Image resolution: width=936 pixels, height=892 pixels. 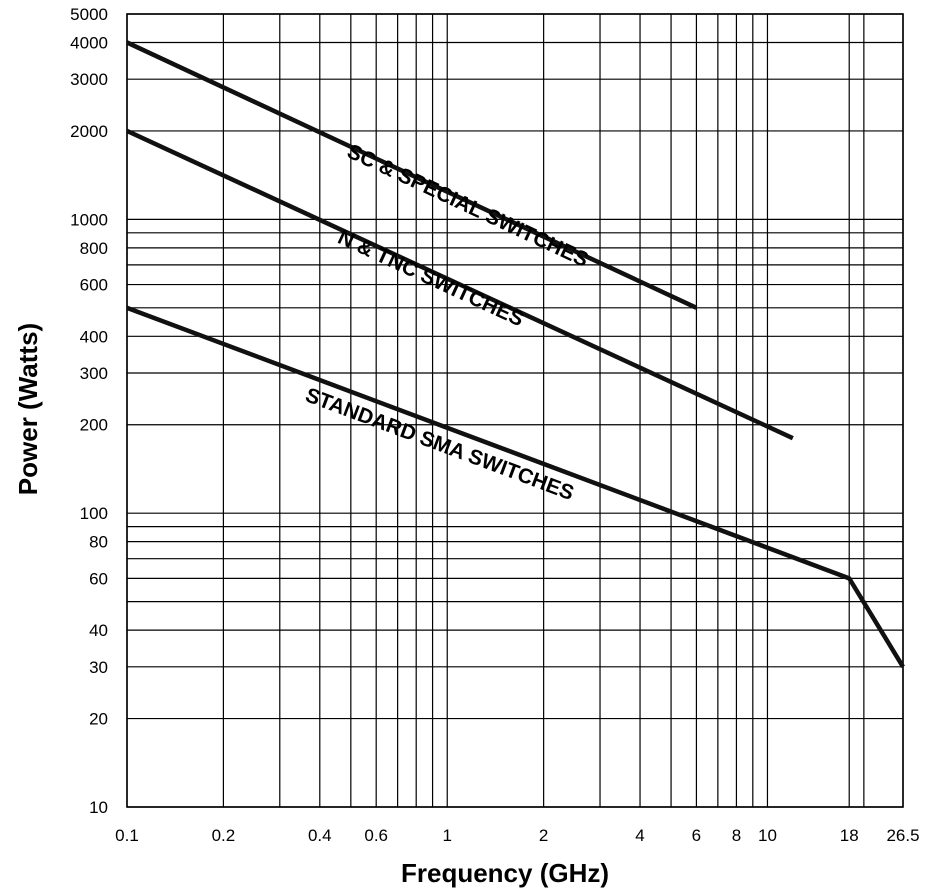 What do you see at coordinates (94, 285) in the screenshot?
I see `y-tick-label: 600` at bounding box center [94, 285].